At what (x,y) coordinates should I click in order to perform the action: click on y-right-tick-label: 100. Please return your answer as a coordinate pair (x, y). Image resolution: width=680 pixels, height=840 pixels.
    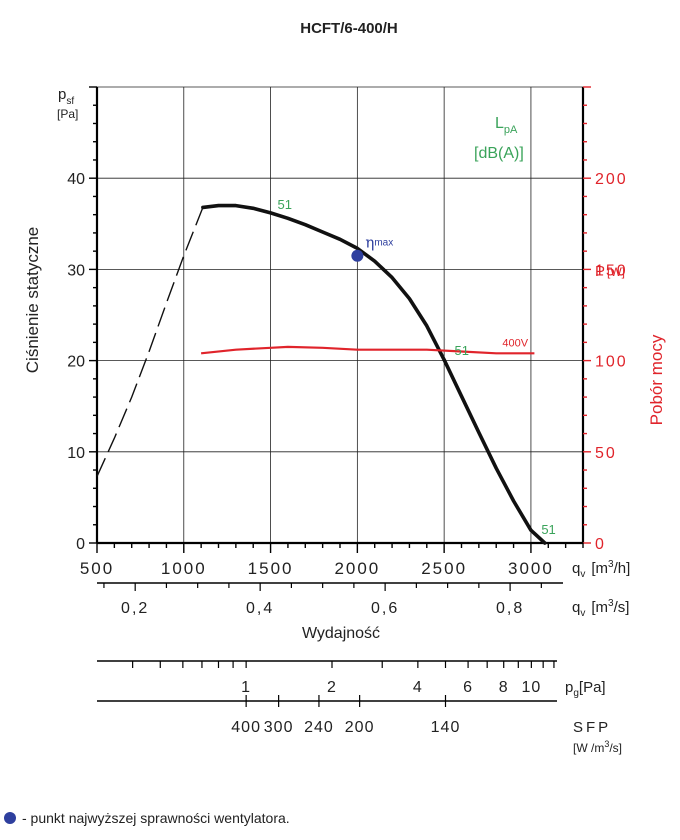
    Looking at the image, I should click on (611, 362).